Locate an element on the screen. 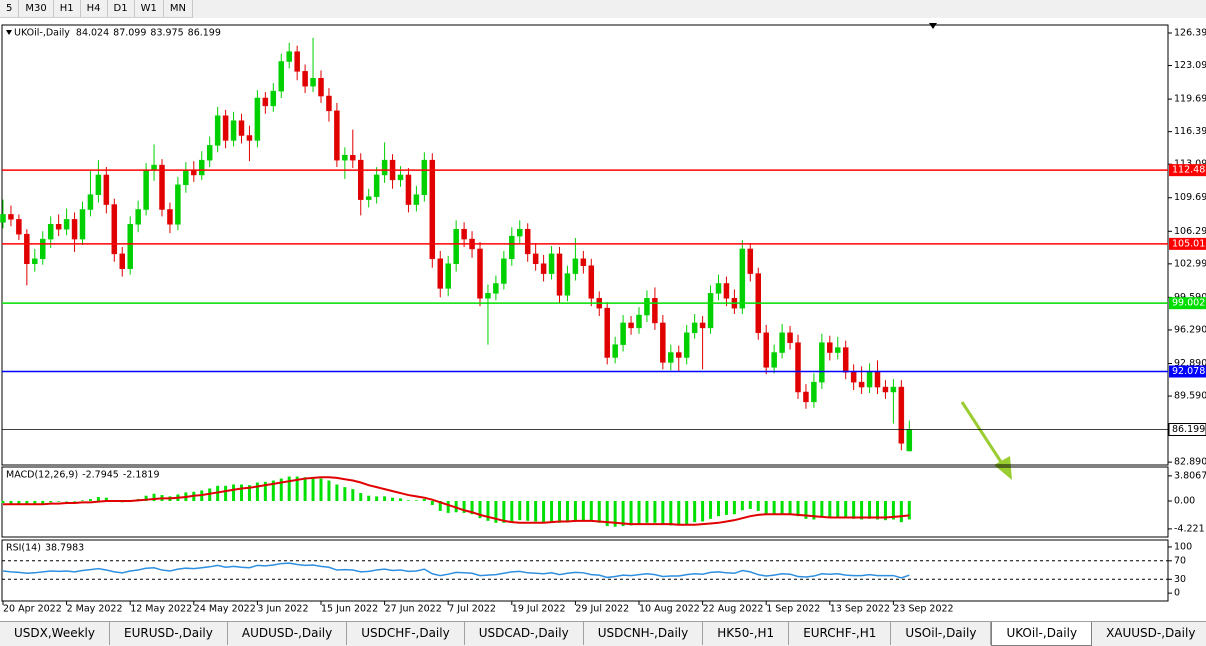 The height and width of the screenshot is (646, 1206). panel-area is located at coordinates (456, 501).